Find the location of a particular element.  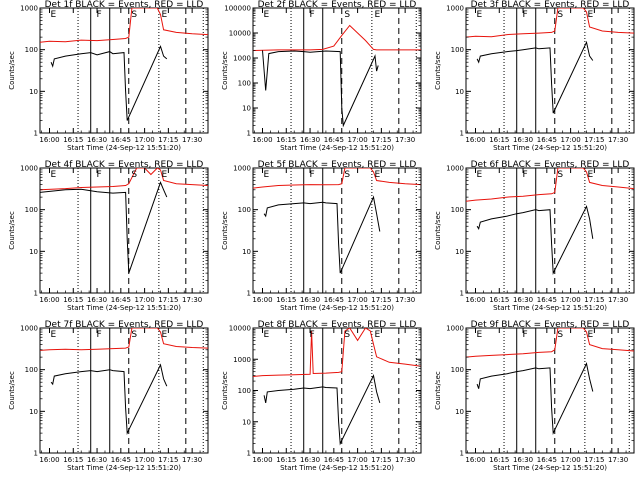

panel-title: Det 7f BLACK = Events, RED = LLD is located at coordinates (124, 325).